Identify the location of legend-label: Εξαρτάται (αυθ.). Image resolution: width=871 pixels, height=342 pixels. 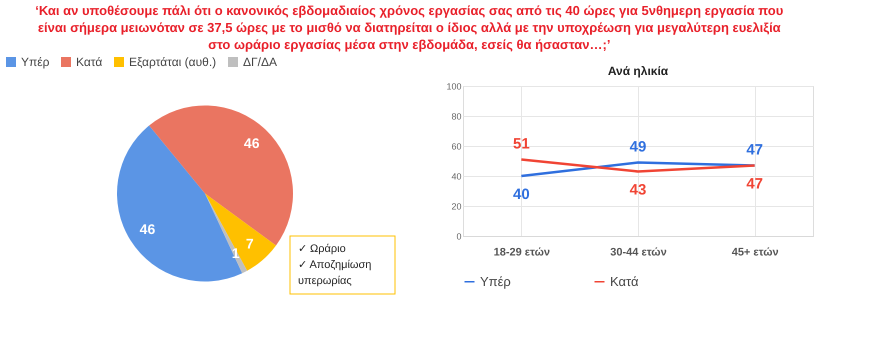
(172, 62).